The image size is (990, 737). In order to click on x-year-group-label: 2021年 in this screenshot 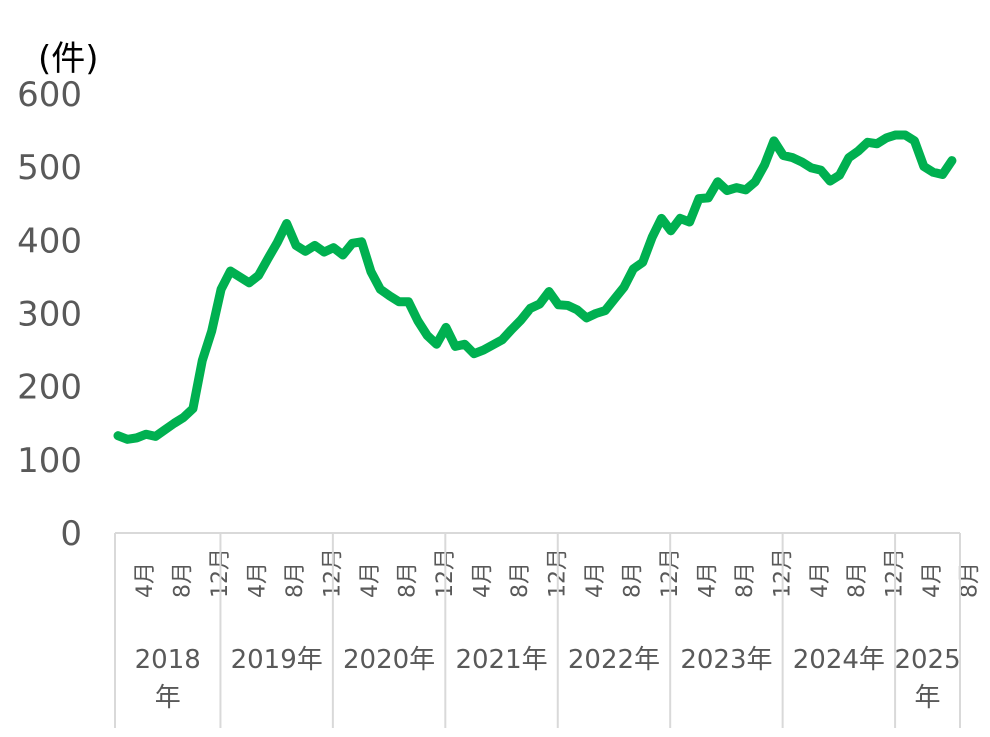, I will do `click(501, 660)`.